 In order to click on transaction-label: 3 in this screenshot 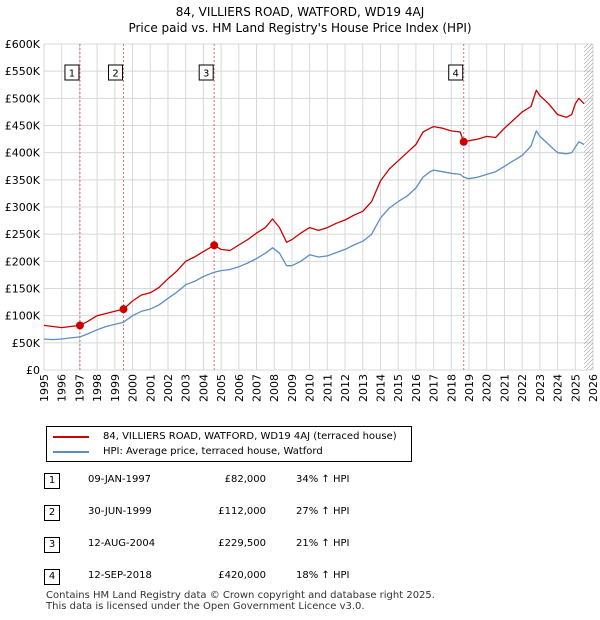, I will do `click(206, 74)`.